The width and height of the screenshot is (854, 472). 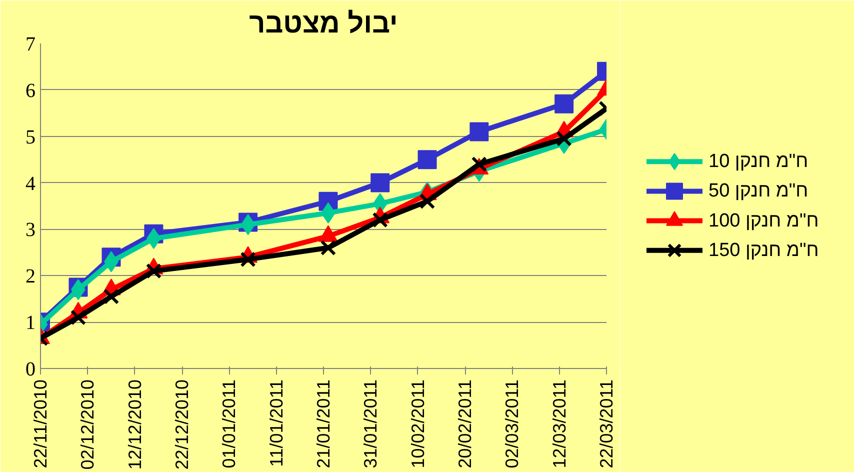 What do you see at coordinates (763, 221) in the screenshot?
I see `legend-label: 100 ח"מ חנקן` at bounding box center [763, 221].